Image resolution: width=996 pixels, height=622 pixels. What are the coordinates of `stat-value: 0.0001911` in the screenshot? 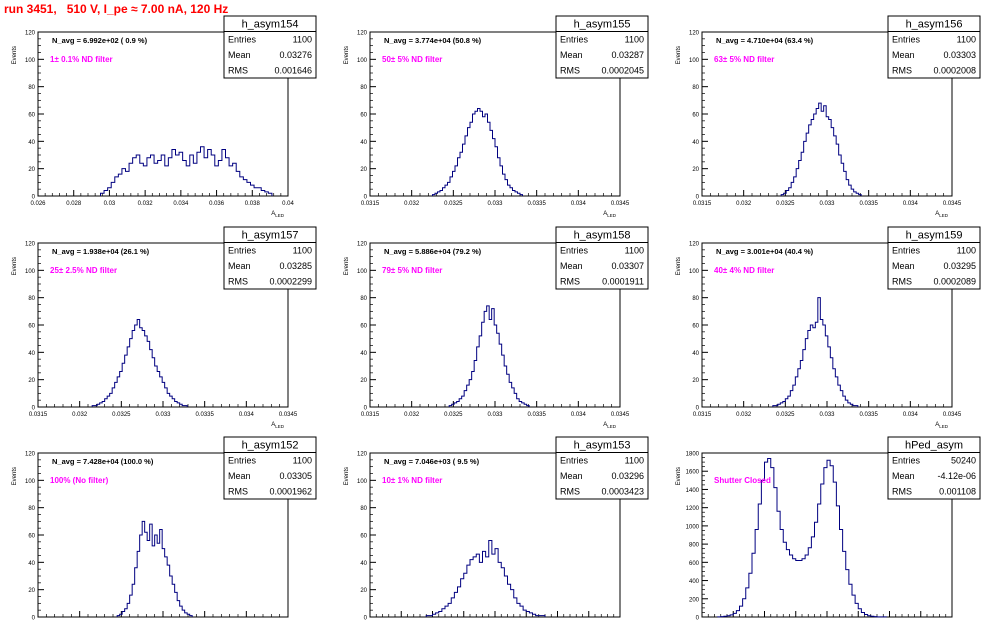 It's located at (623, 282).